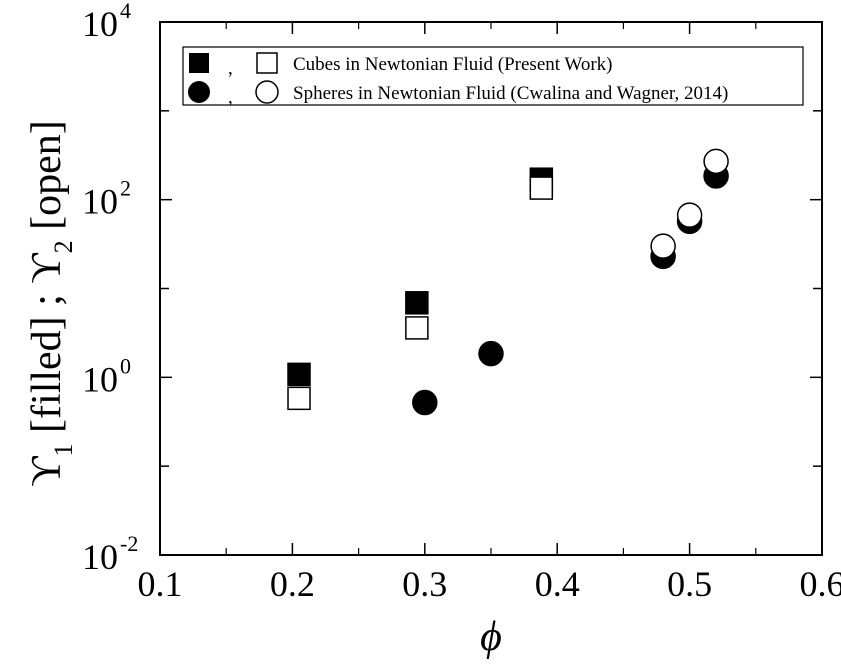 The width and height of the screenshot is (841, 664). I want to click on y-tick-label: 10⁻², so click(110, 554).